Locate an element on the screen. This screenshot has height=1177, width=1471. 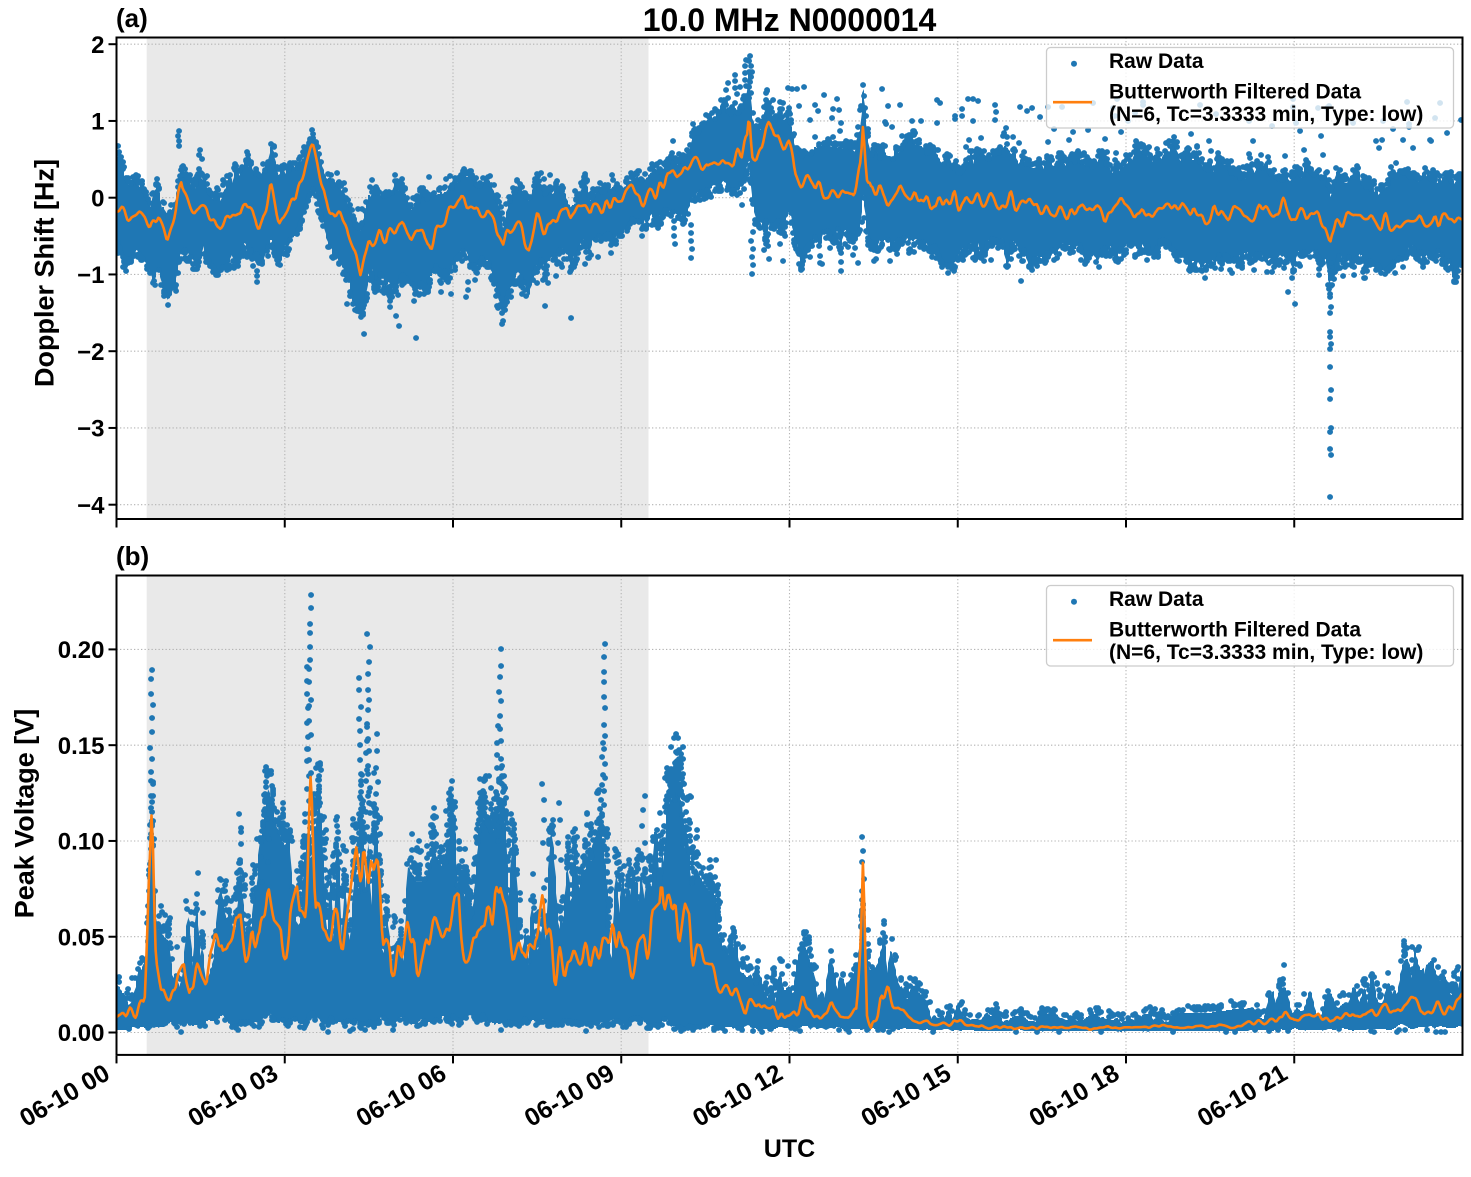
svg-text: 0.15 is located at coordinates (81, 746).